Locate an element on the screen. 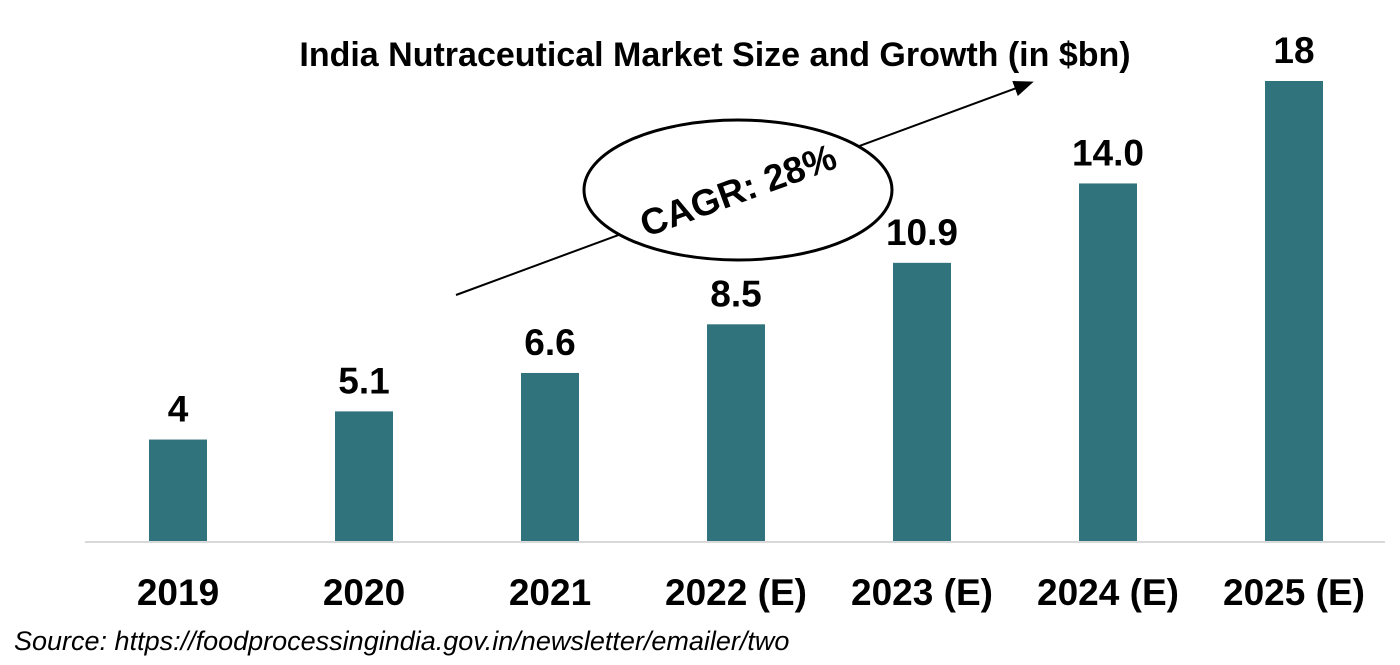 Image resolution: width=1400 pixels, height=665 pixels. bar-2020 is located at coordinates (364, 476).